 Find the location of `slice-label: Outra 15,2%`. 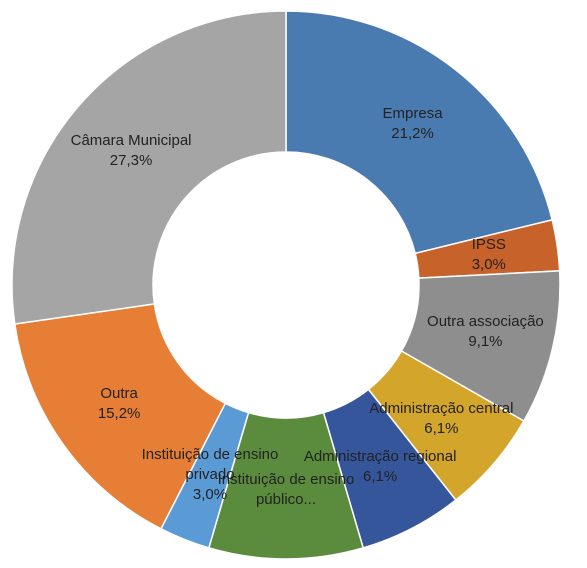

slice-label: Outra 15,2% is located at coordinates (119, 404).